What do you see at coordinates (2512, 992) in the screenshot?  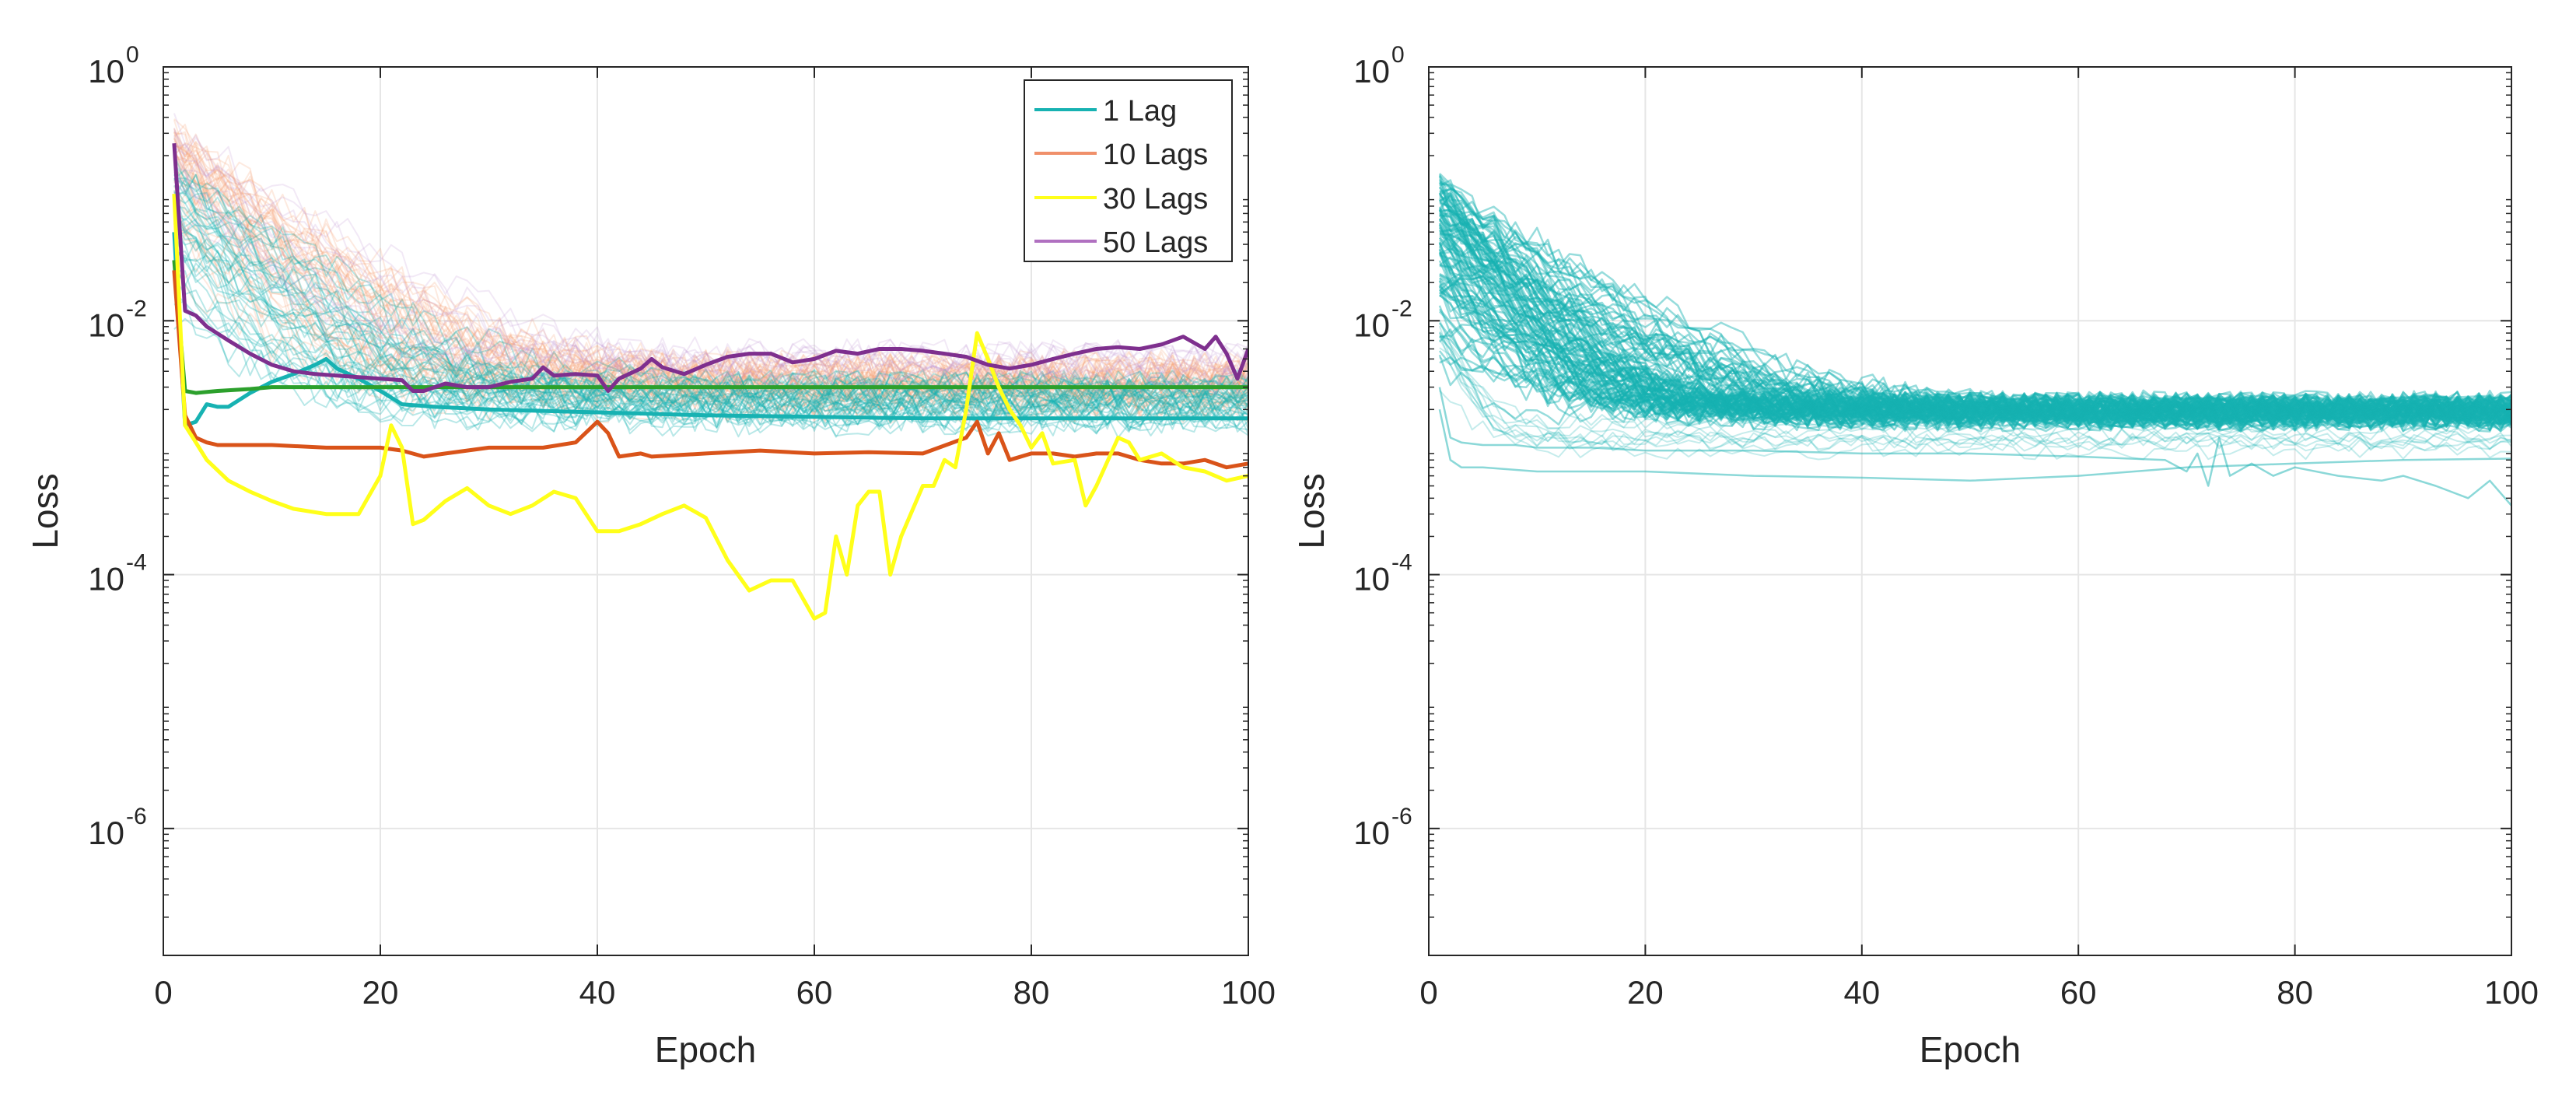 I see `right-x-tick-label: 100` at bounding box center [2512, 992].